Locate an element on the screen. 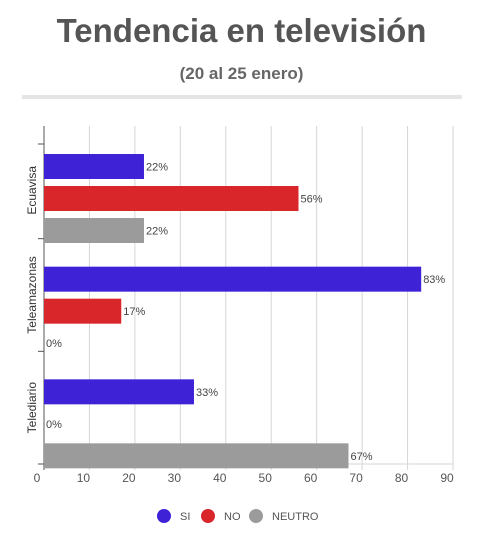 The image size is (483, 533). chart-subtitle: (20 al 25 enero) is located at coordinates (241, 73).